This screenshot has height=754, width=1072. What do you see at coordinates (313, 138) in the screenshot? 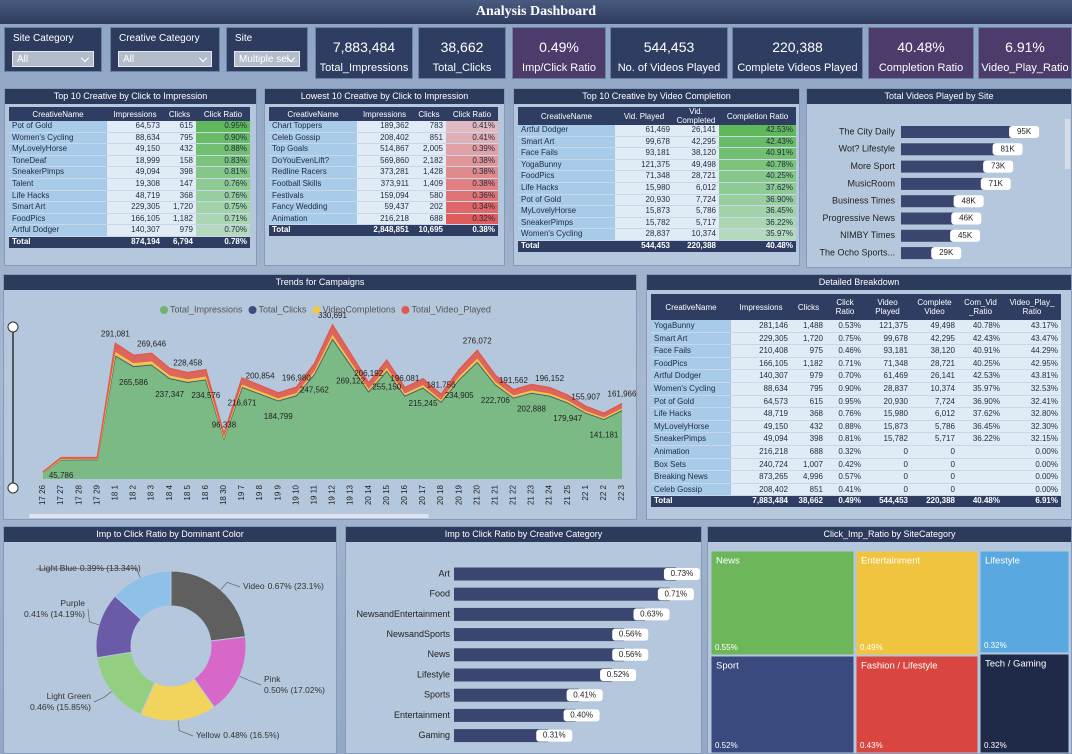
I see `table-cell: Celeb Gossip` at bounding box center [313, 138].